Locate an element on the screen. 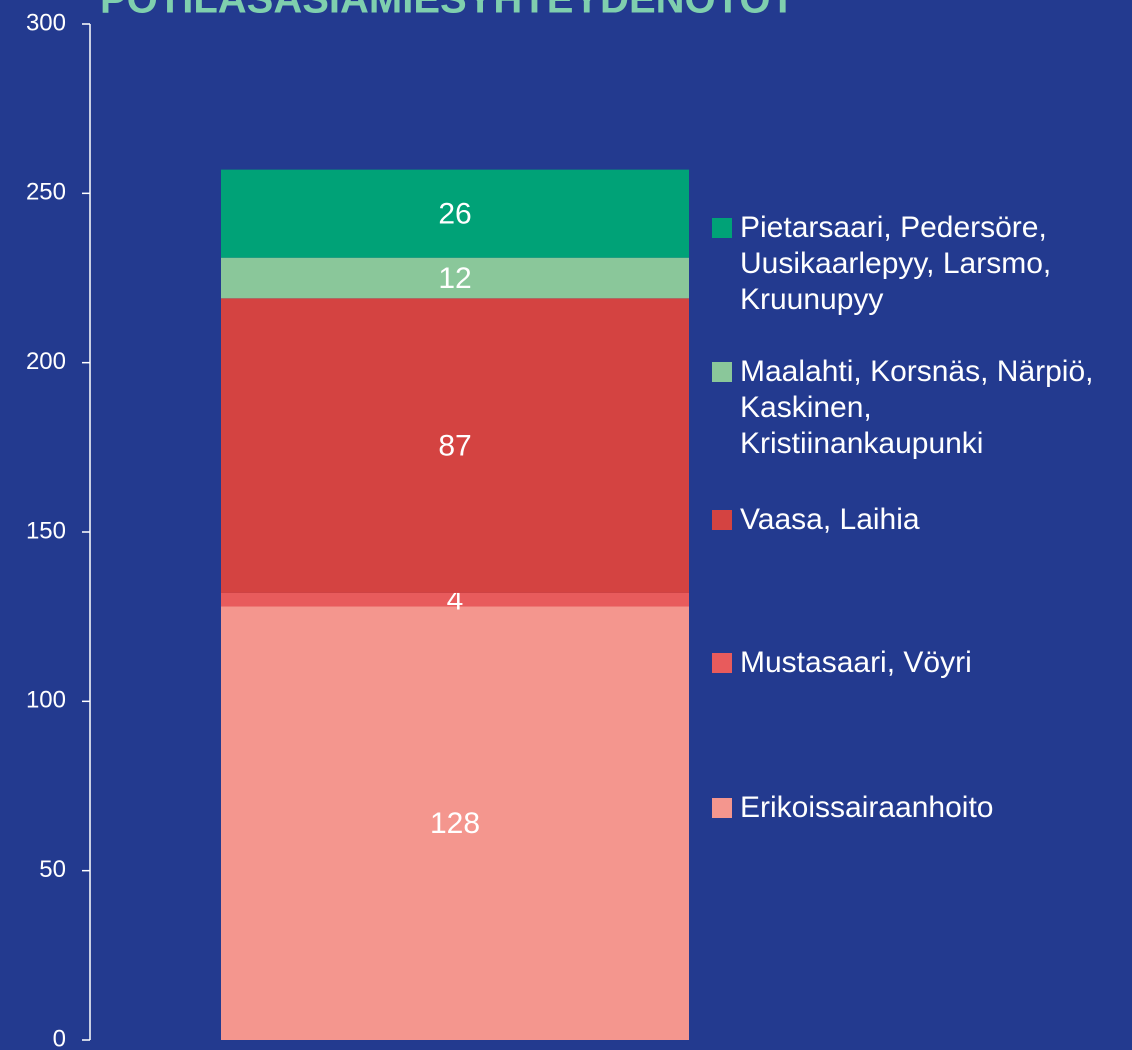  y-tick-label: 100 is located at coordinates (46, 700).